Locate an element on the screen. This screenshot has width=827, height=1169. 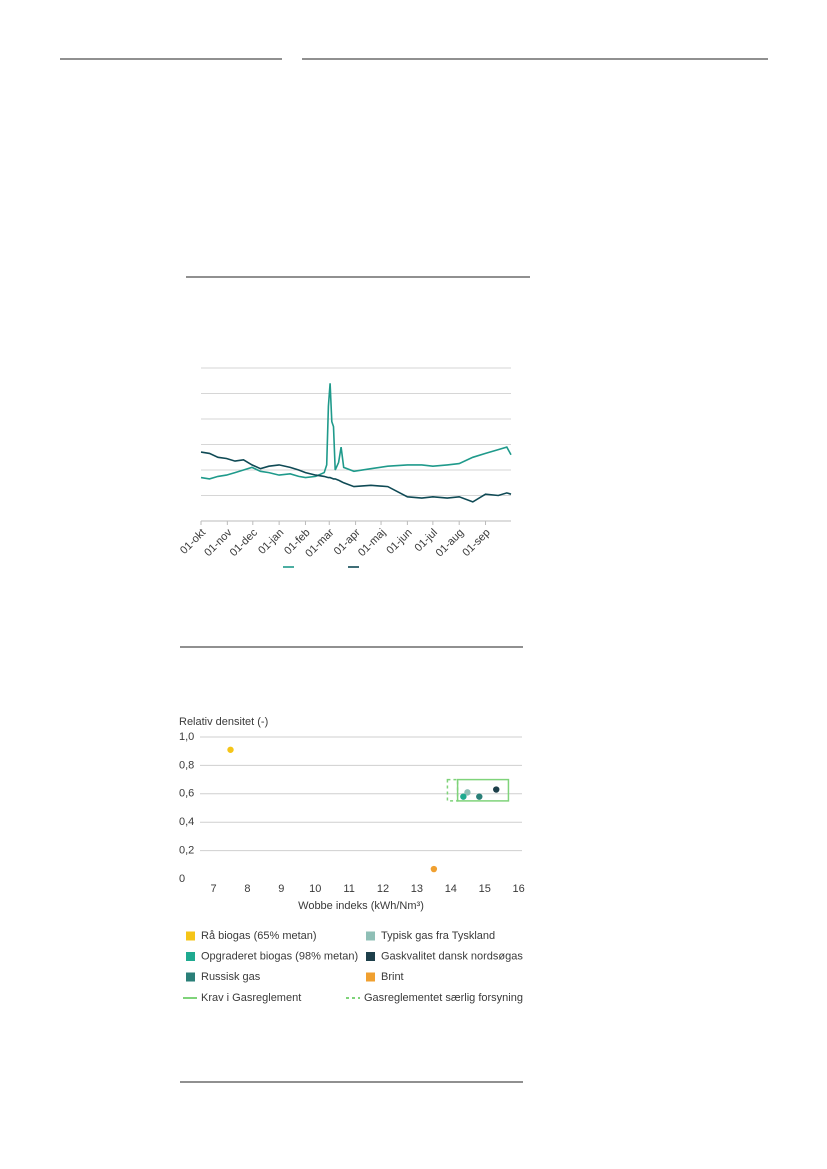
x-tick-label: 01-jun is located at coordinates (399, 542).